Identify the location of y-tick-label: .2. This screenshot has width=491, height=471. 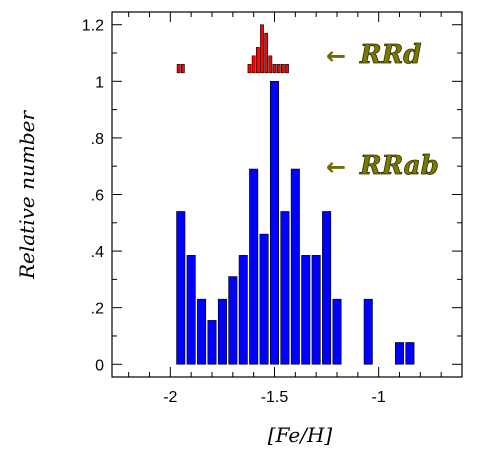
(97, 309).